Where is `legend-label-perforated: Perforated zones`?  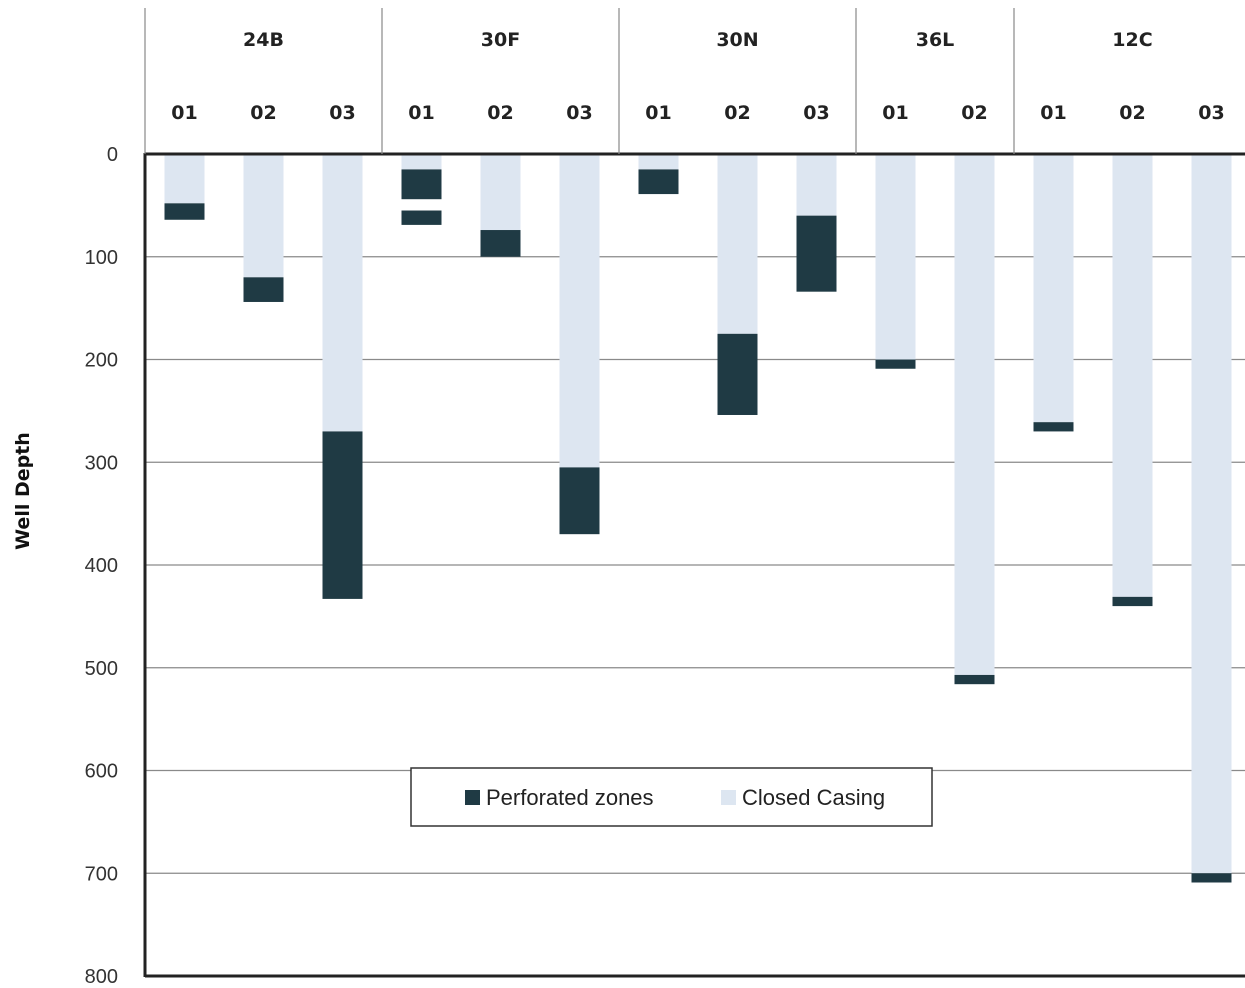
legend-label-perforated: Perforated zones is located at coordinates (570, 797).